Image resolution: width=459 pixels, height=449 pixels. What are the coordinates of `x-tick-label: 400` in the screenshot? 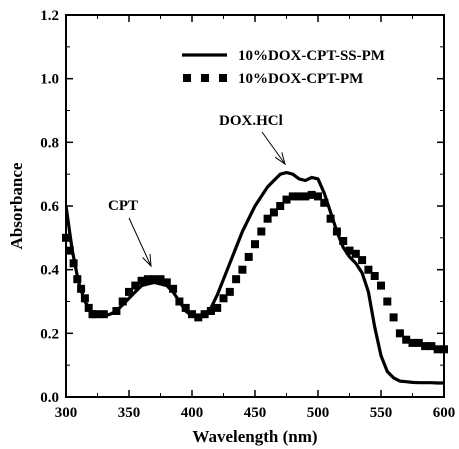 It's located at (192, 413).